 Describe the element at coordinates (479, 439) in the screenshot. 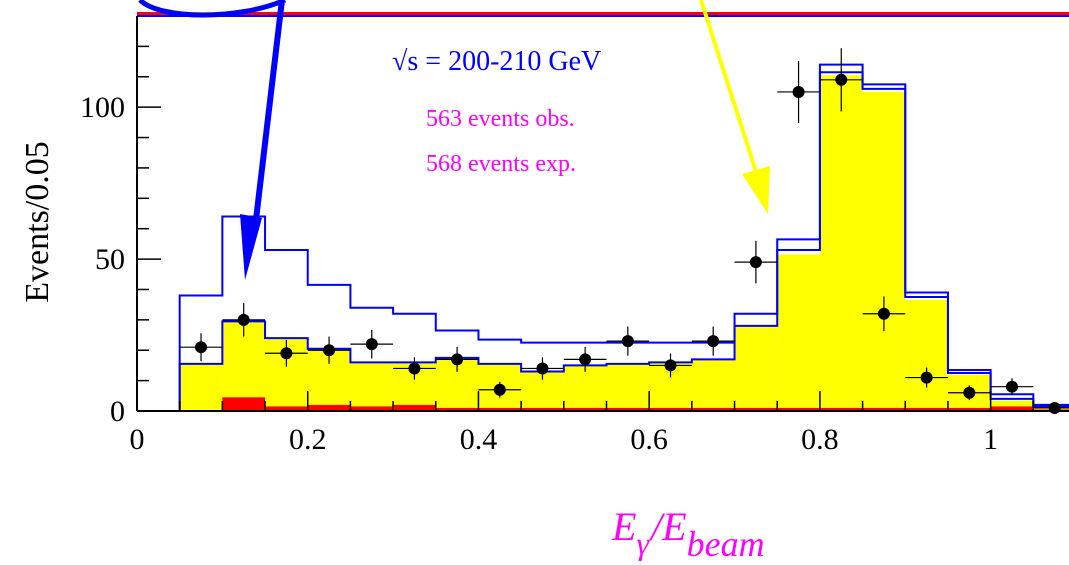

I see `x-tick-label-2: 0.4` at that location.